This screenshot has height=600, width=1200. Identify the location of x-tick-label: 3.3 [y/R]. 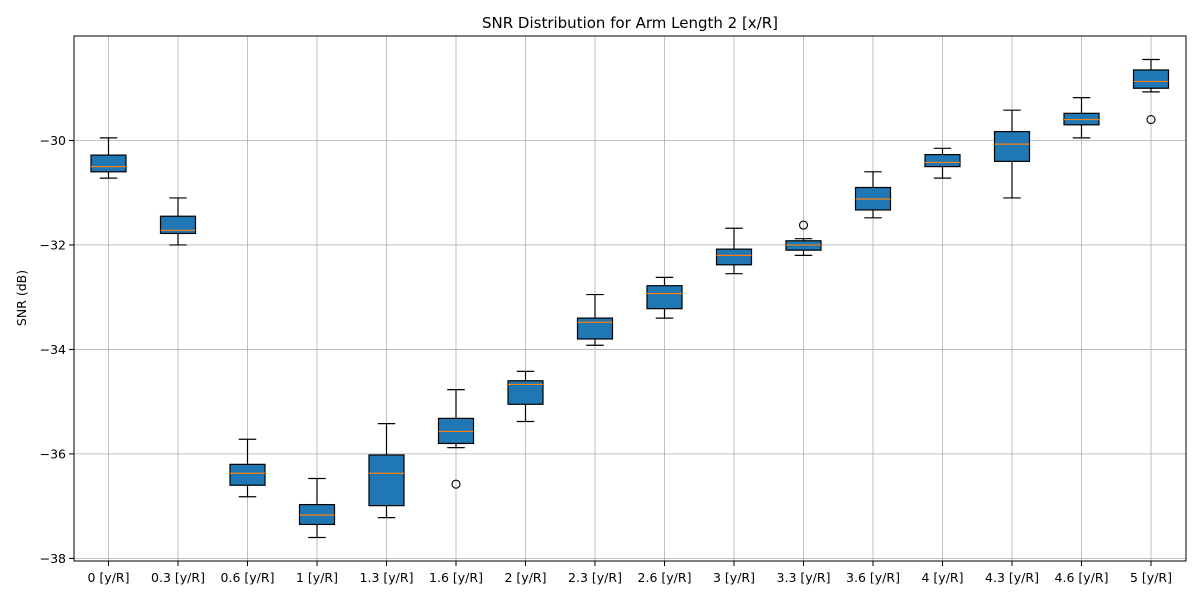
(804, 577).